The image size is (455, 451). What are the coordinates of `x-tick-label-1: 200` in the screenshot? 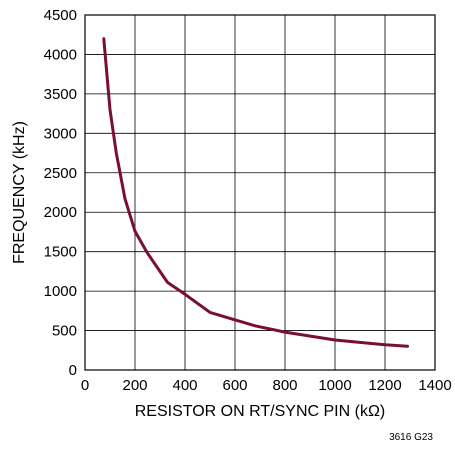 It's located at (134, 385).